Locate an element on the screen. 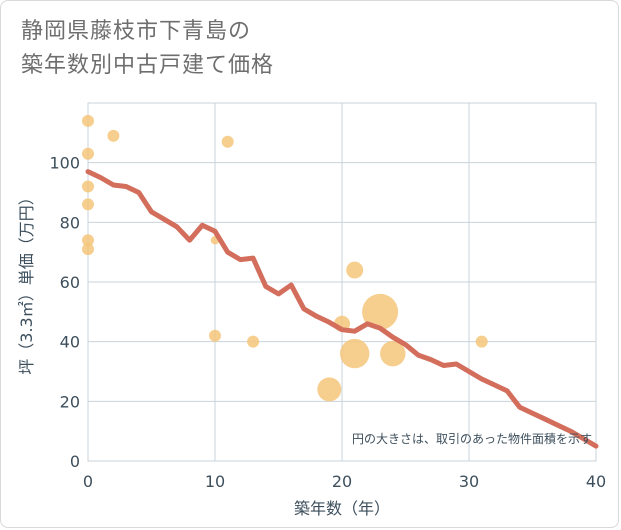 This screenshot has height=530, width=621. x-tick-label: 40 is located at coordinates (596, 481).